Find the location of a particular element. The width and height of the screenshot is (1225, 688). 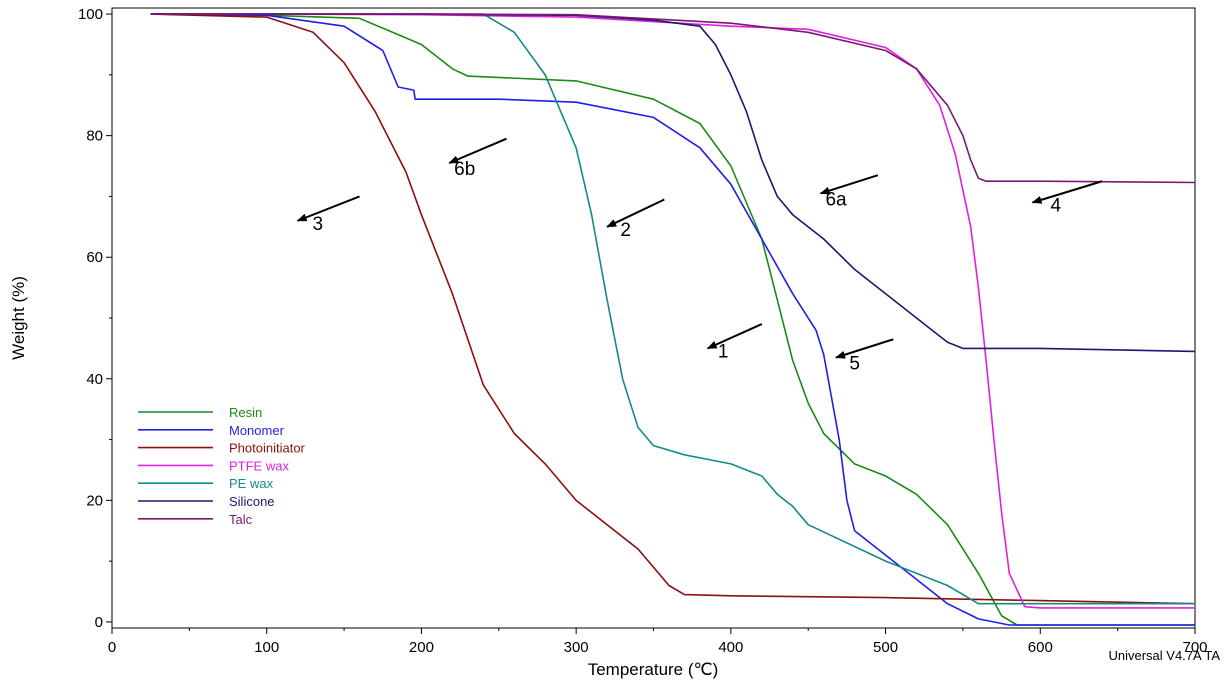

annotation-label: 6b is located at coordinates (464, 169).